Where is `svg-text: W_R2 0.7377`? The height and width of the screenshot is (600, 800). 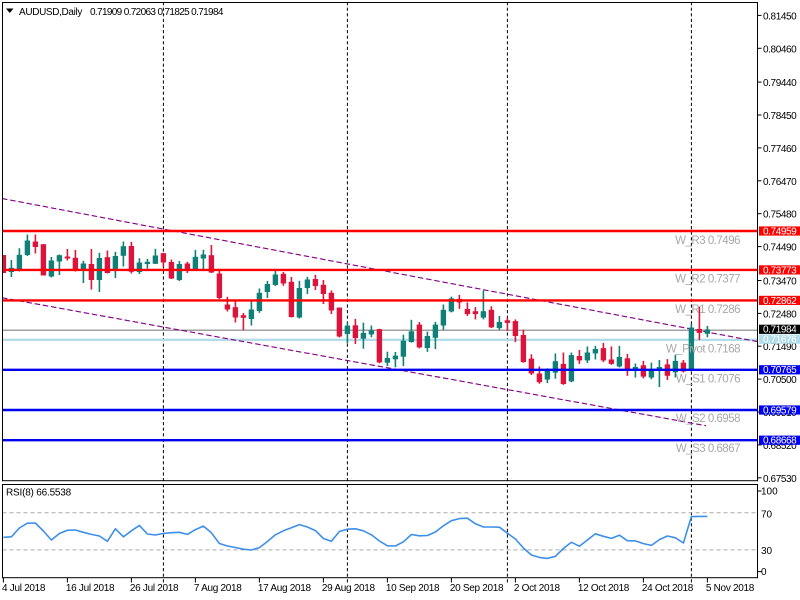
svg-text: W_R2 0.7377 is located at coordinates (707, 280).